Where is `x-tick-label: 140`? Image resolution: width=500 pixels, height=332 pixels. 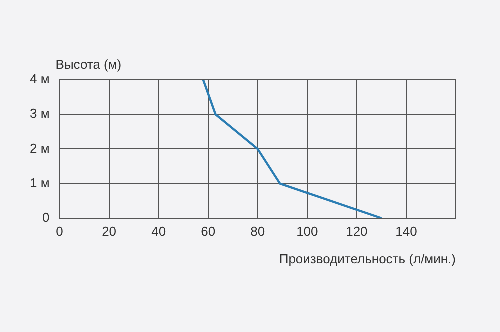
x-tick-label: 140 is located at coordinates (407, 231).